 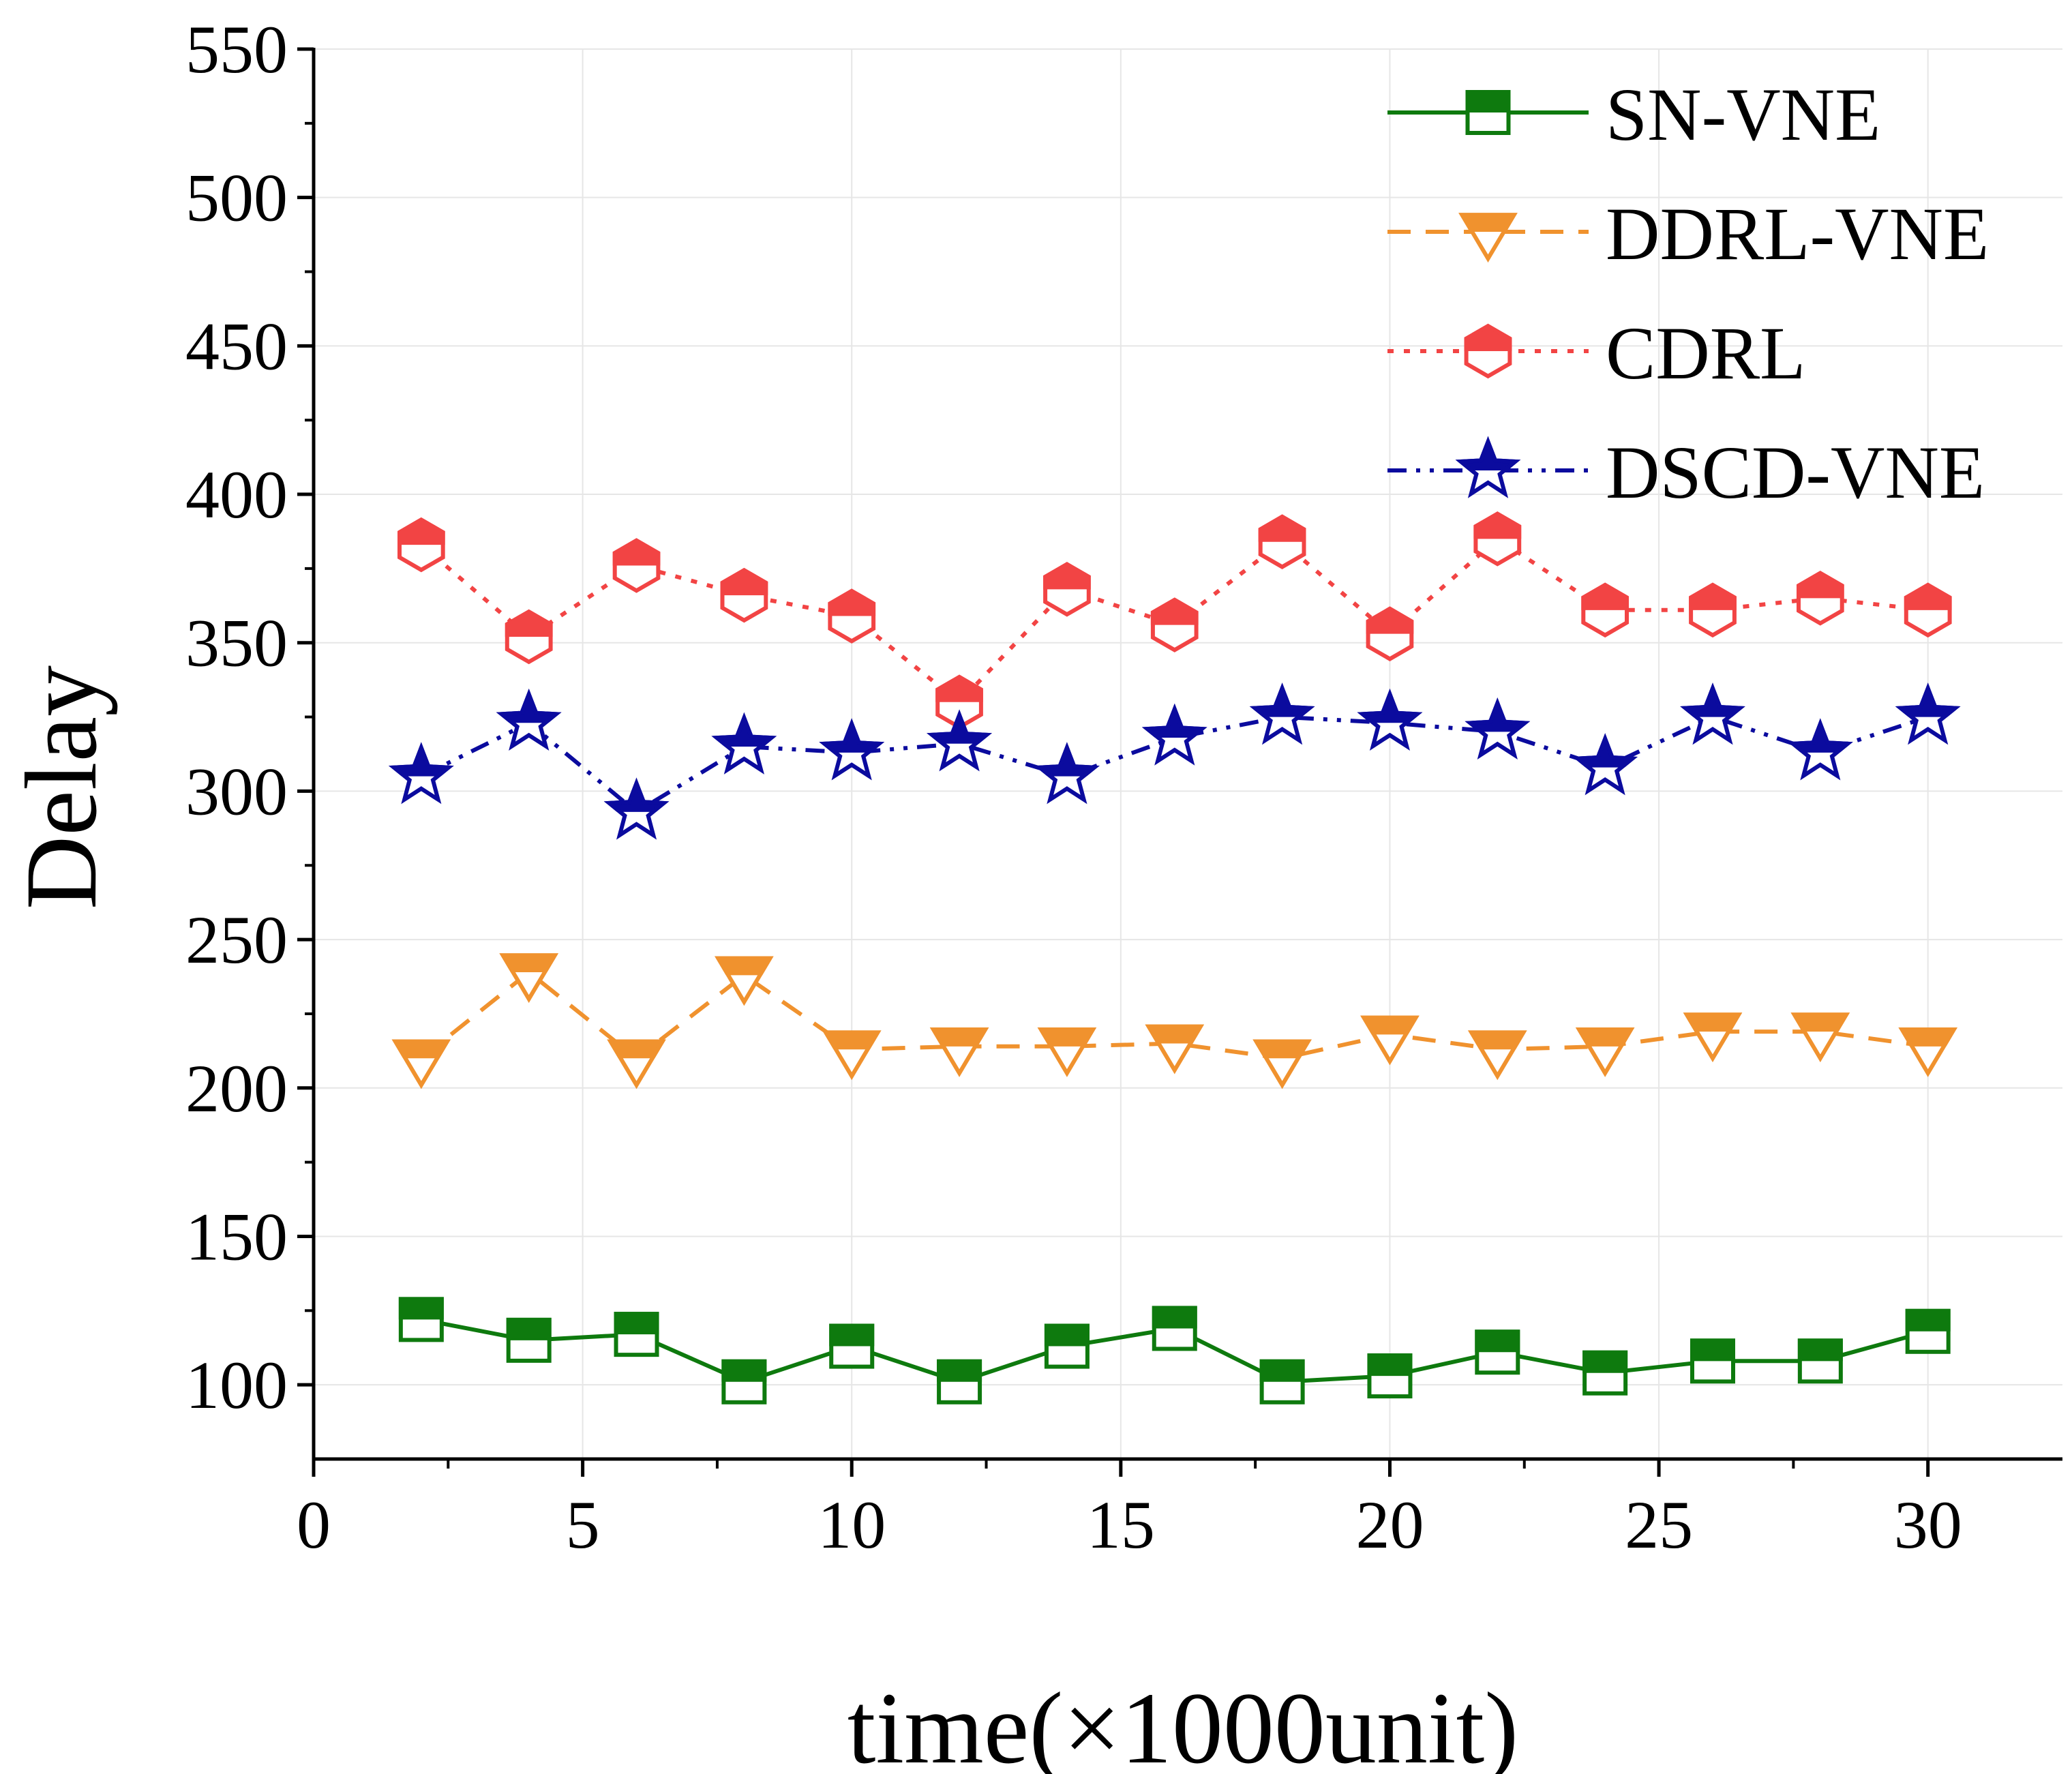 I want to click on y-tick-label: 450, so click(x=236, y=346).